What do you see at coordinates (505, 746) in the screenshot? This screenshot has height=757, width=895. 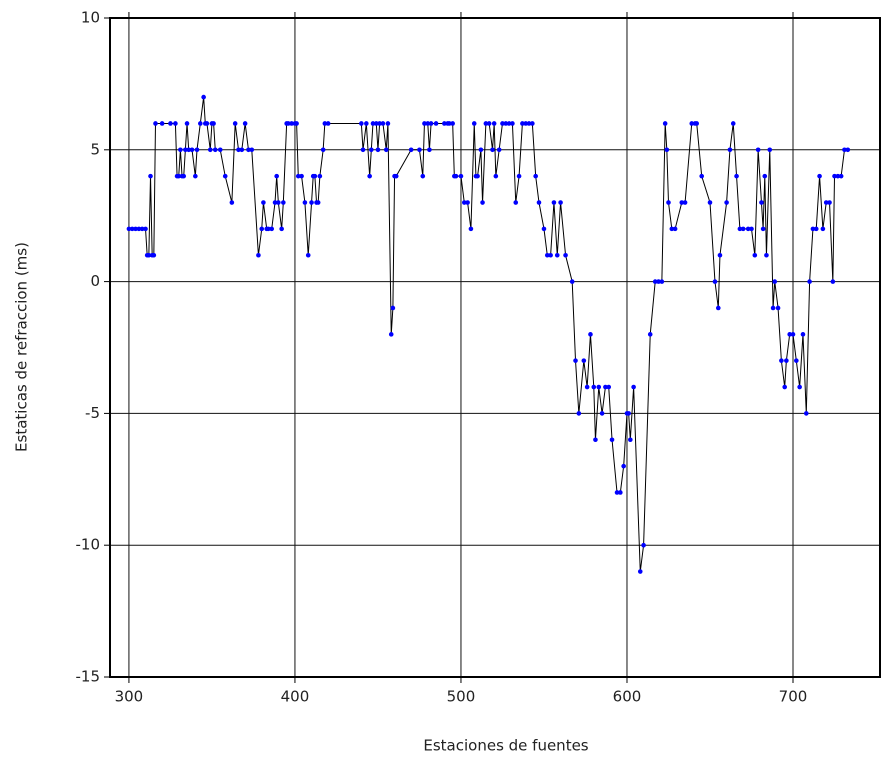 I see `x-axis-label: Estaciones de fuentes` at bounding box center [505, 746].